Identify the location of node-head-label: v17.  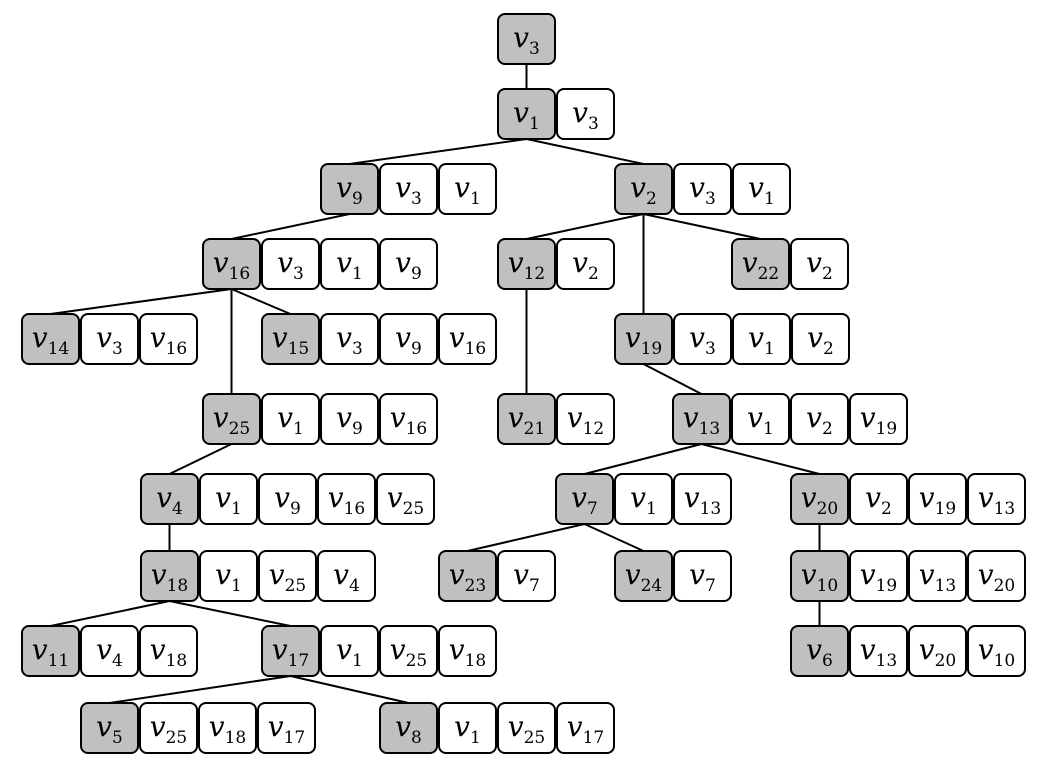
(290, 652).